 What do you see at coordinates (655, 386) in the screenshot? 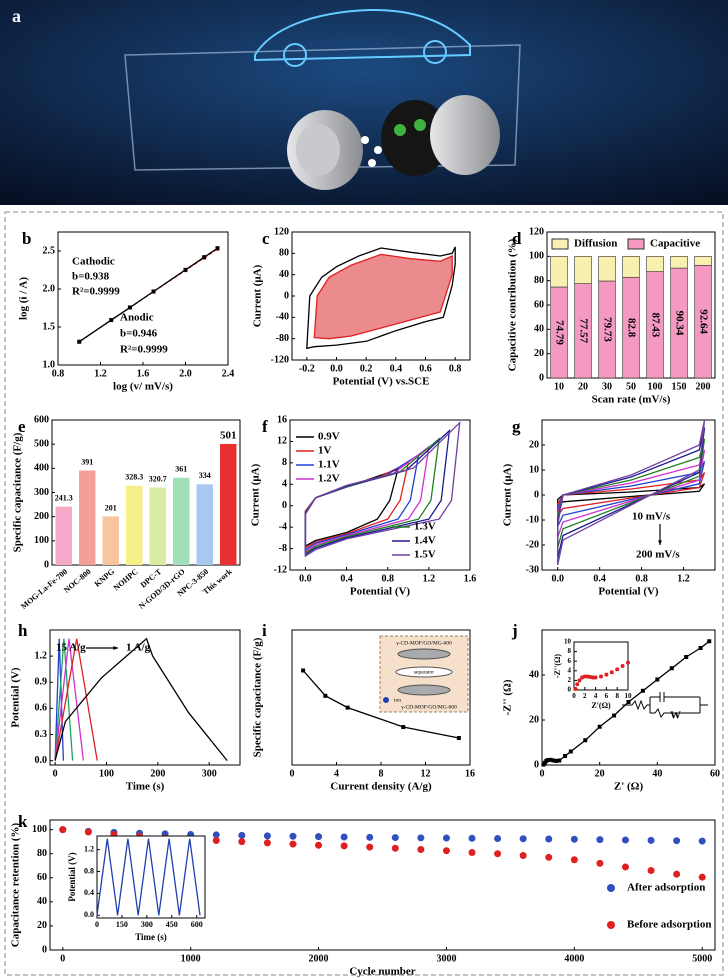
I see `x-tick-label: 100` at bounding box center [655, 386].